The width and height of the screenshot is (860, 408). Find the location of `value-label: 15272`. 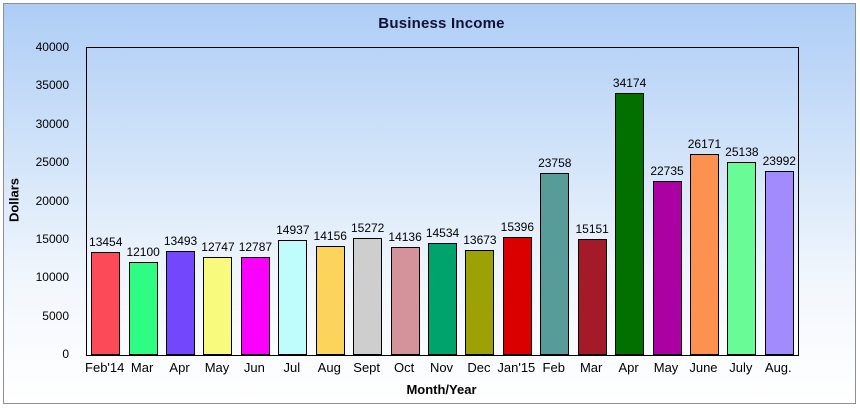

value-label: 15272 is located at coordinates (367, 227).